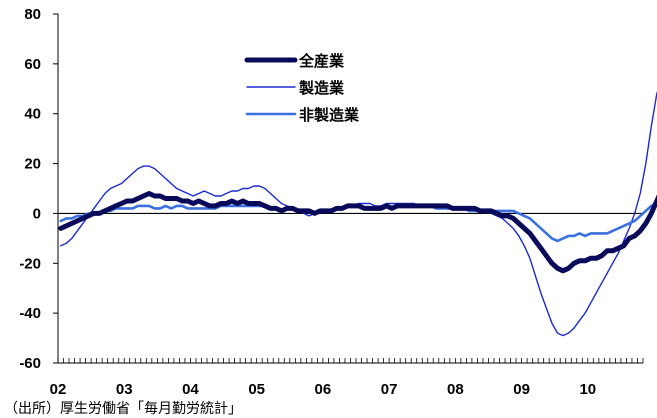 The width and height of the screenshot is (657, 418). What do you see at coordinates (587, 389) in the screenshot?
I see `x-tick-label: 10` at bounding box center [587, 389].